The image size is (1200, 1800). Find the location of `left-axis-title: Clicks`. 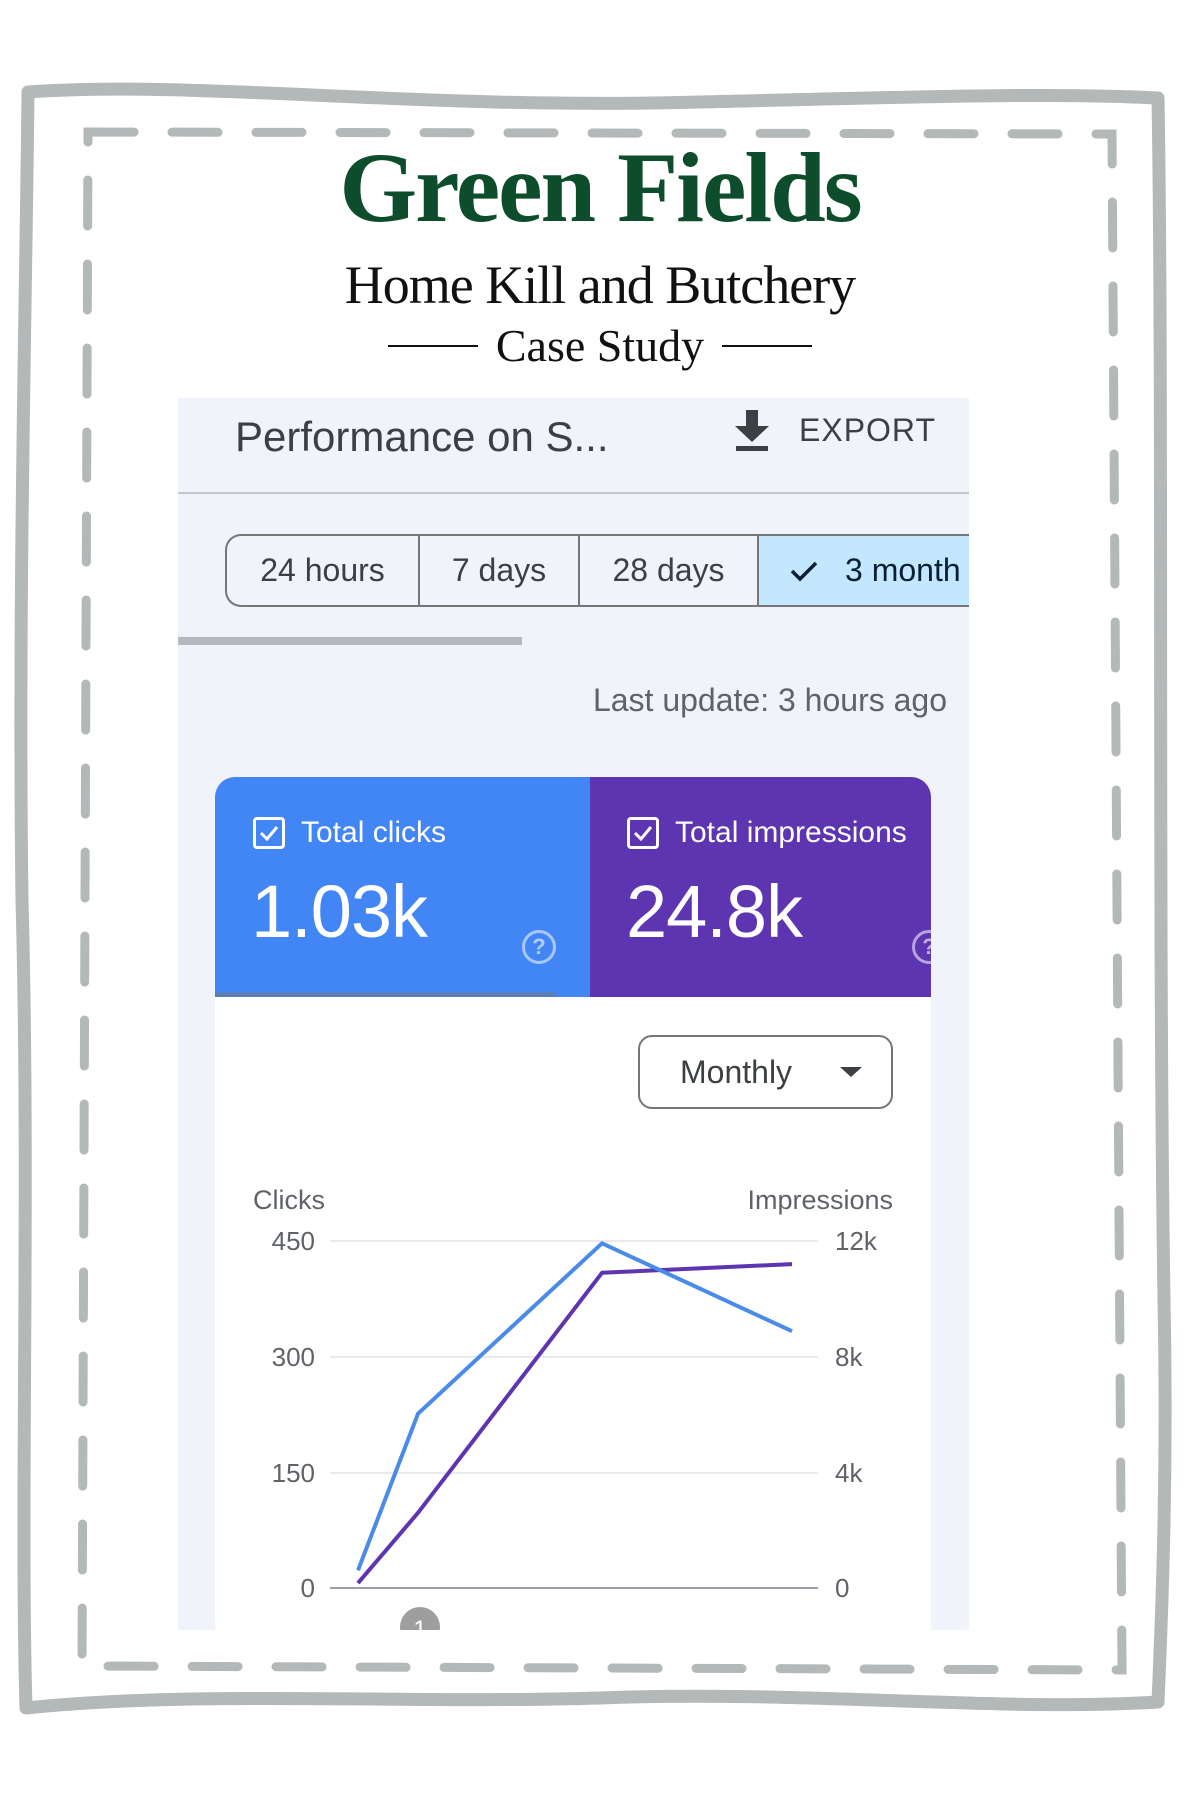

left-axis-title: Clicks is located at coordinates (289, 1200).